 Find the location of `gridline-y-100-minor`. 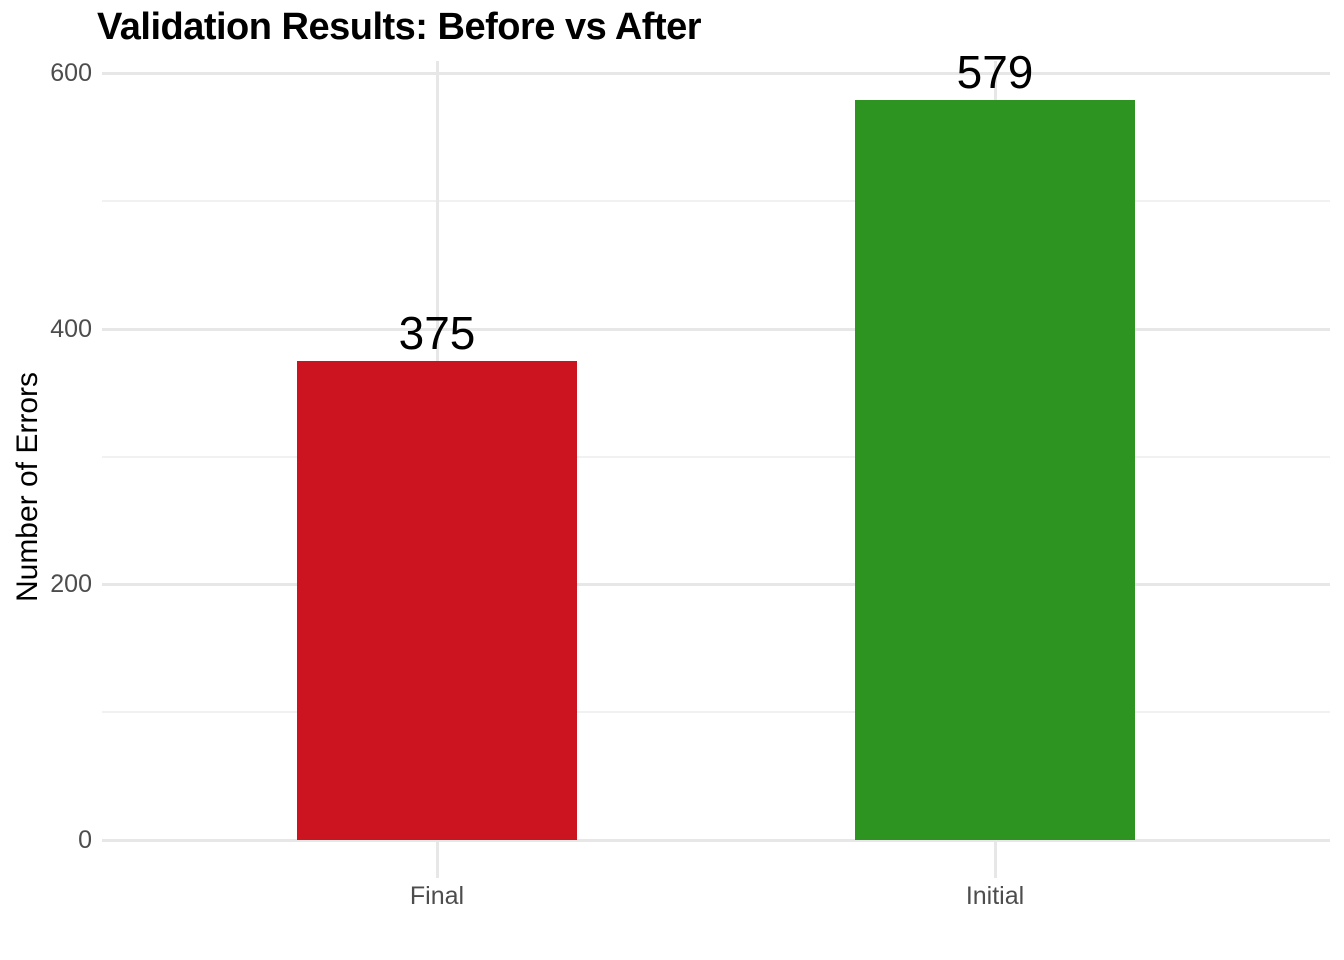

gridline-y-100-minor is located at coordinates (716, 712).